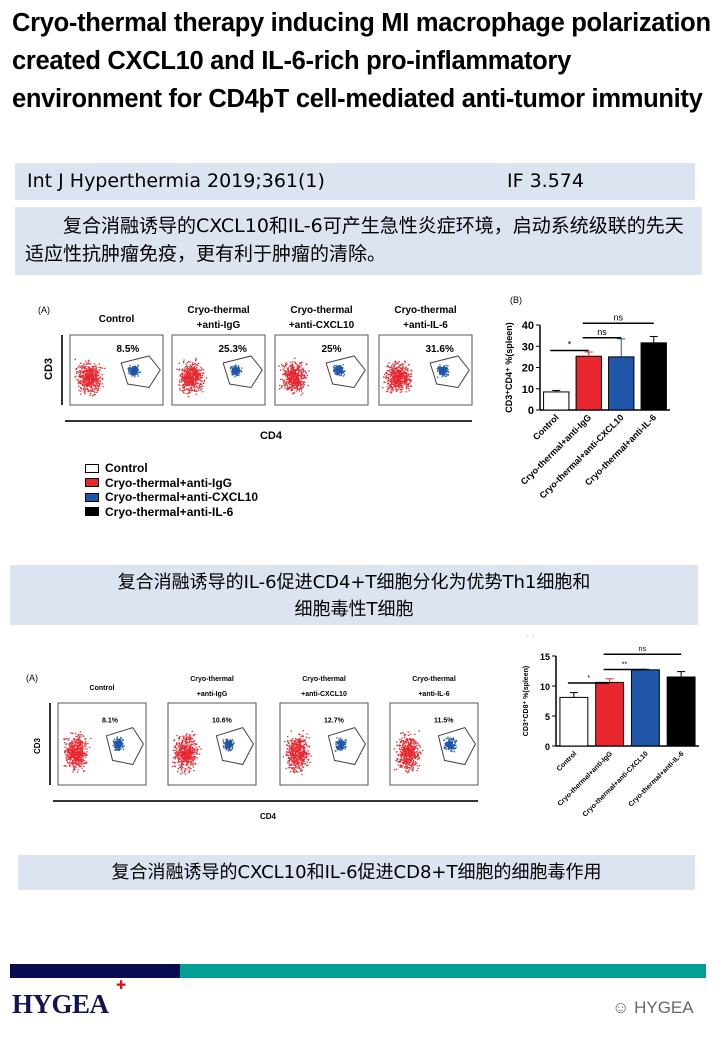 This screenshot has height=1040, width=720. Describe the element at coordinates (356, 872) in the screenshot. I see `summary-3: 复合消融诱导的CXCL10和IL-6促进CD8+T细胞的细胞毒作用` at that location.